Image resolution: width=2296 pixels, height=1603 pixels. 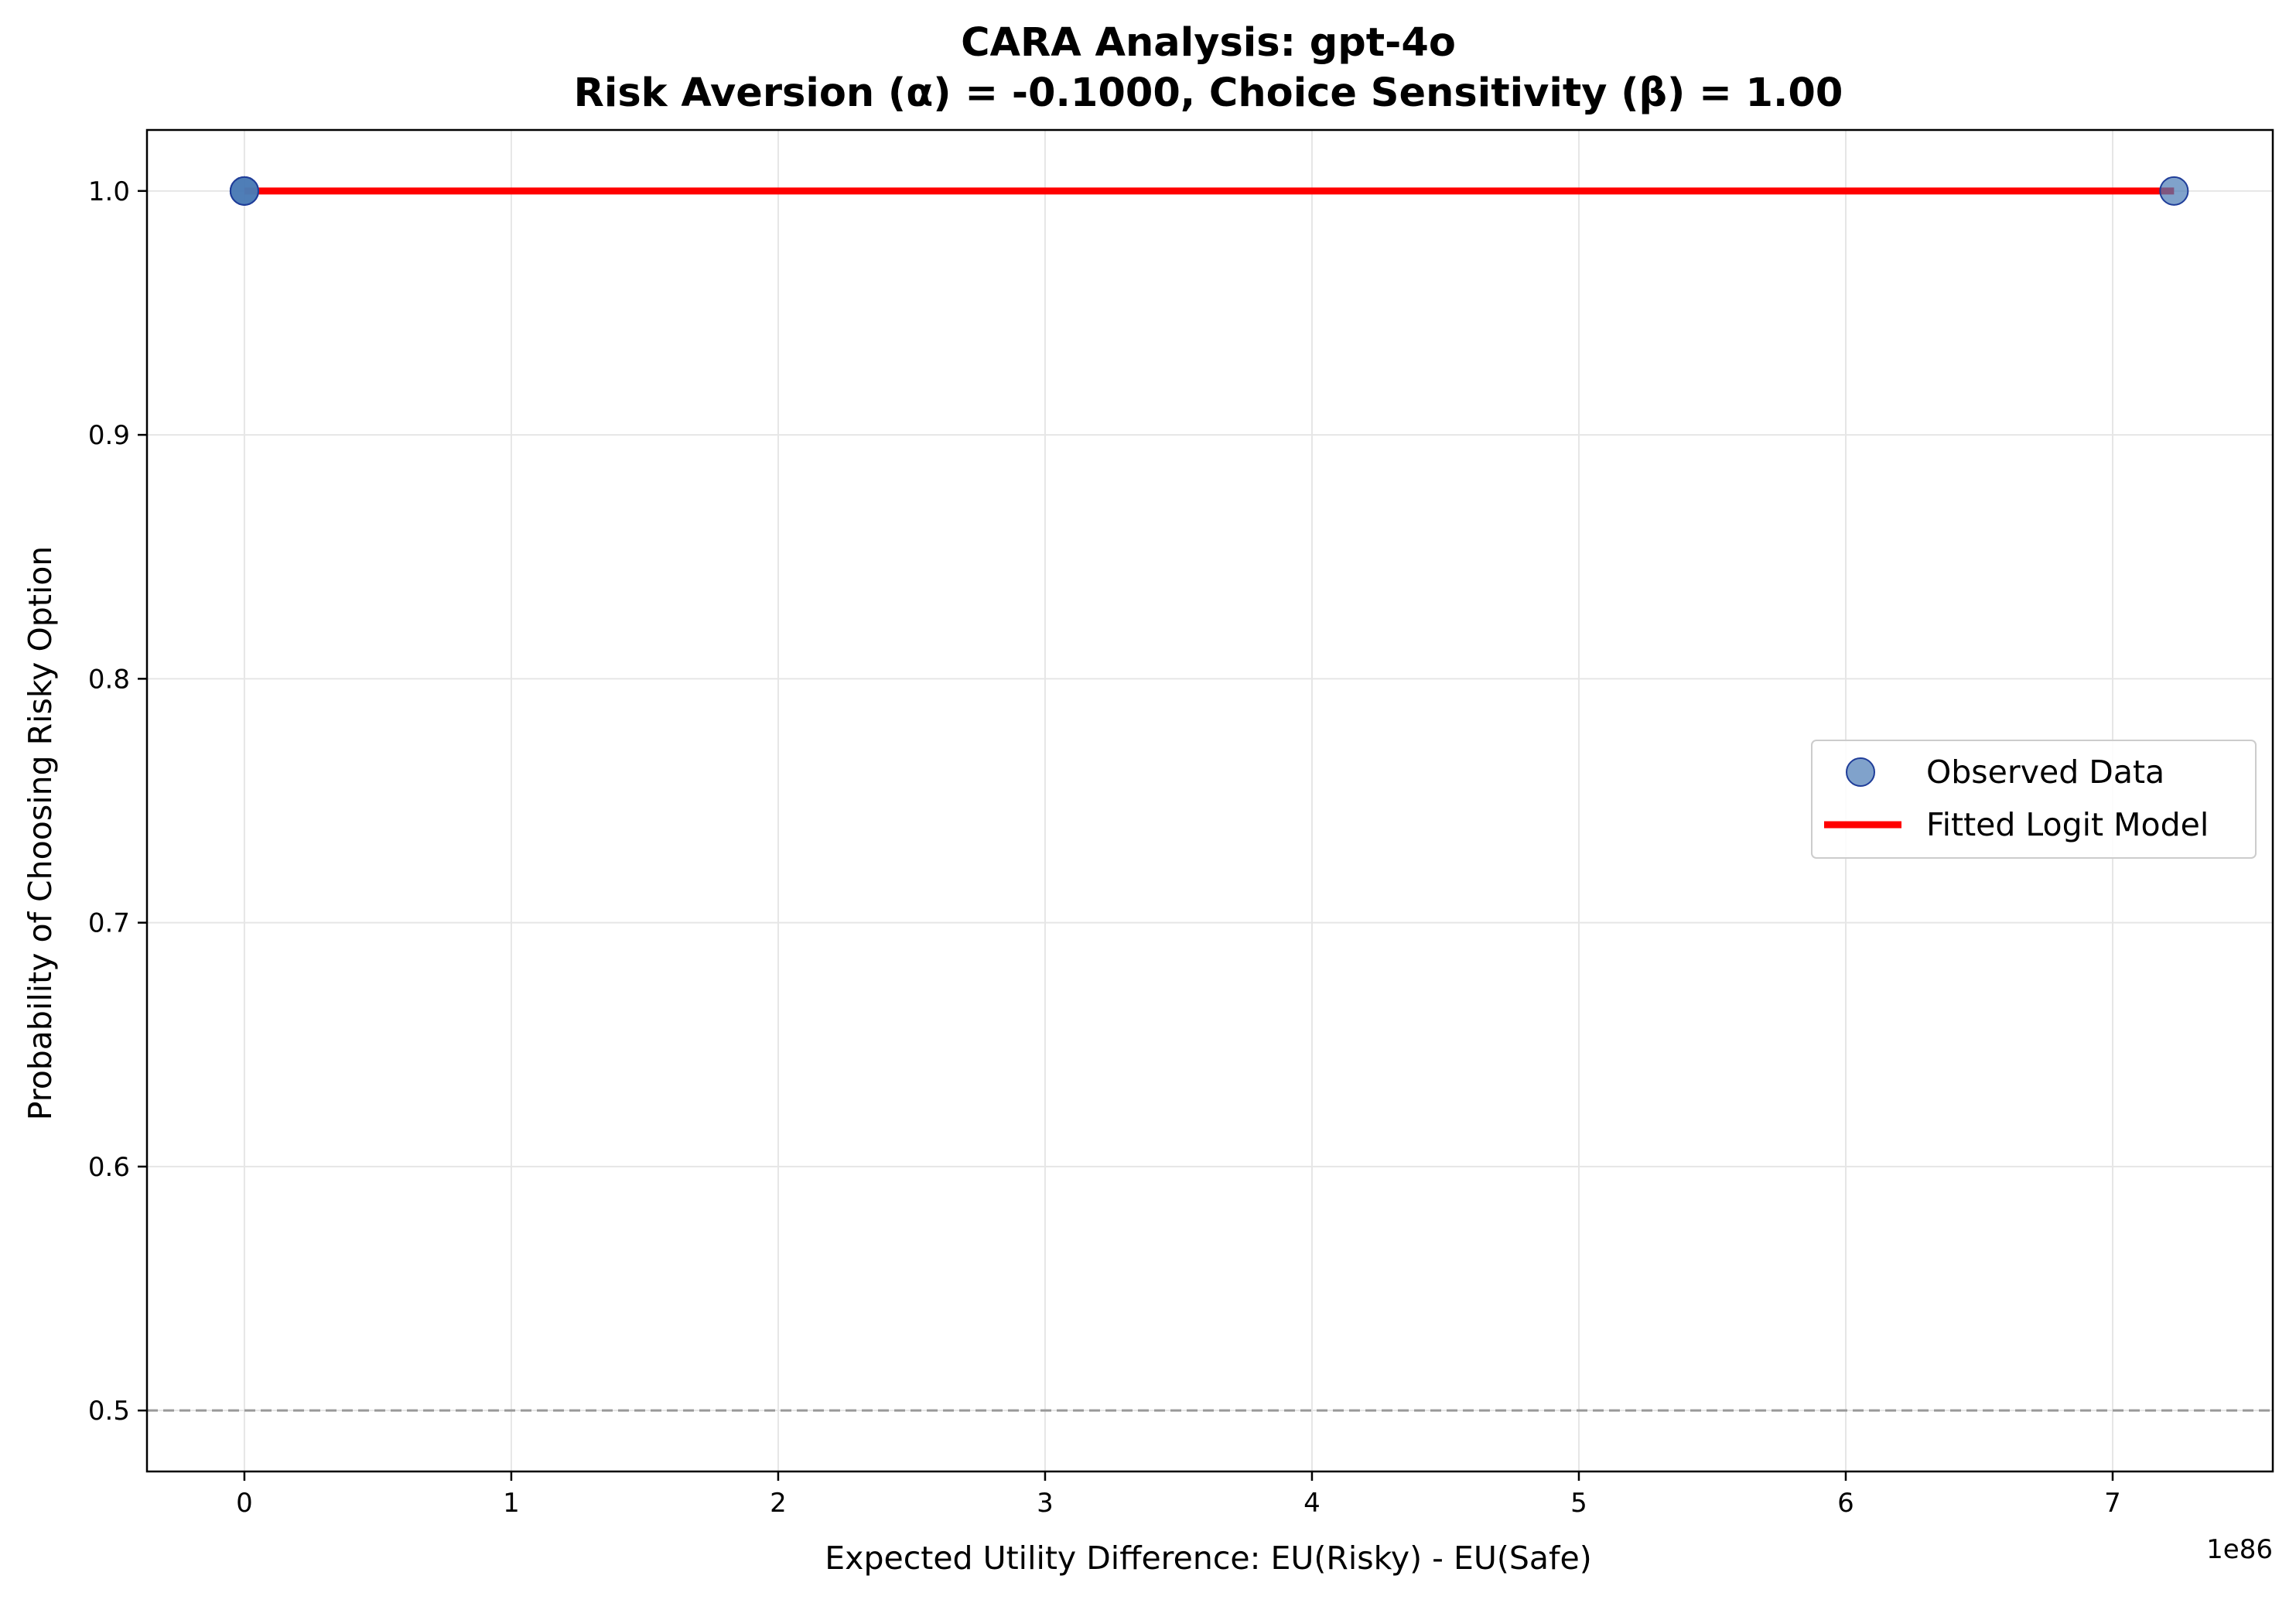 I want to click on x-tick-label: 7, so click(x=2113, y=1503).